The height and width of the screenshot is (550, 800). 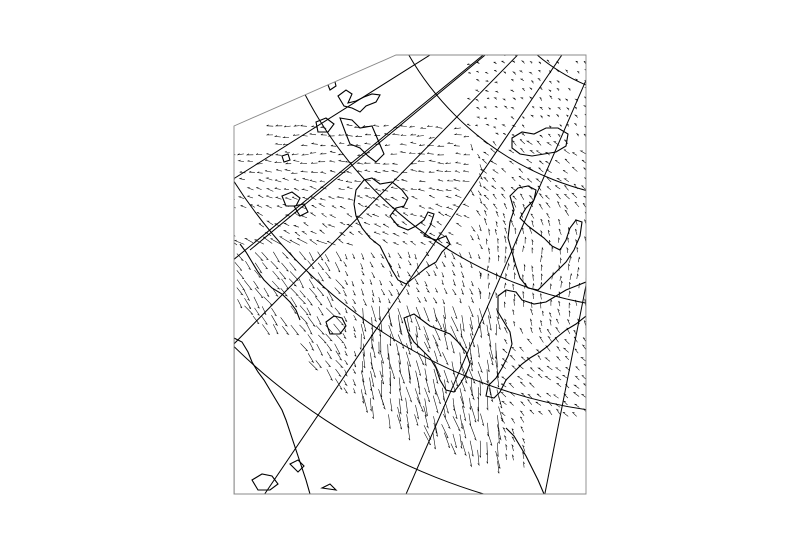 What do you see at coordinates (535, 340) in the screenshot?
I see `coastline-southeast-coast` at bounding box center [535, 340].